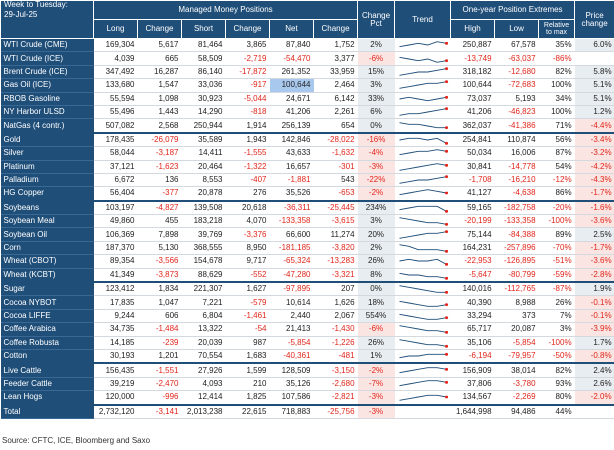 Image resolution: width=614 pixels, height=450 pixels. Describe the element at coordinates (291, 99) in the screenshot. I see `cell-net: 24,671` at that location.